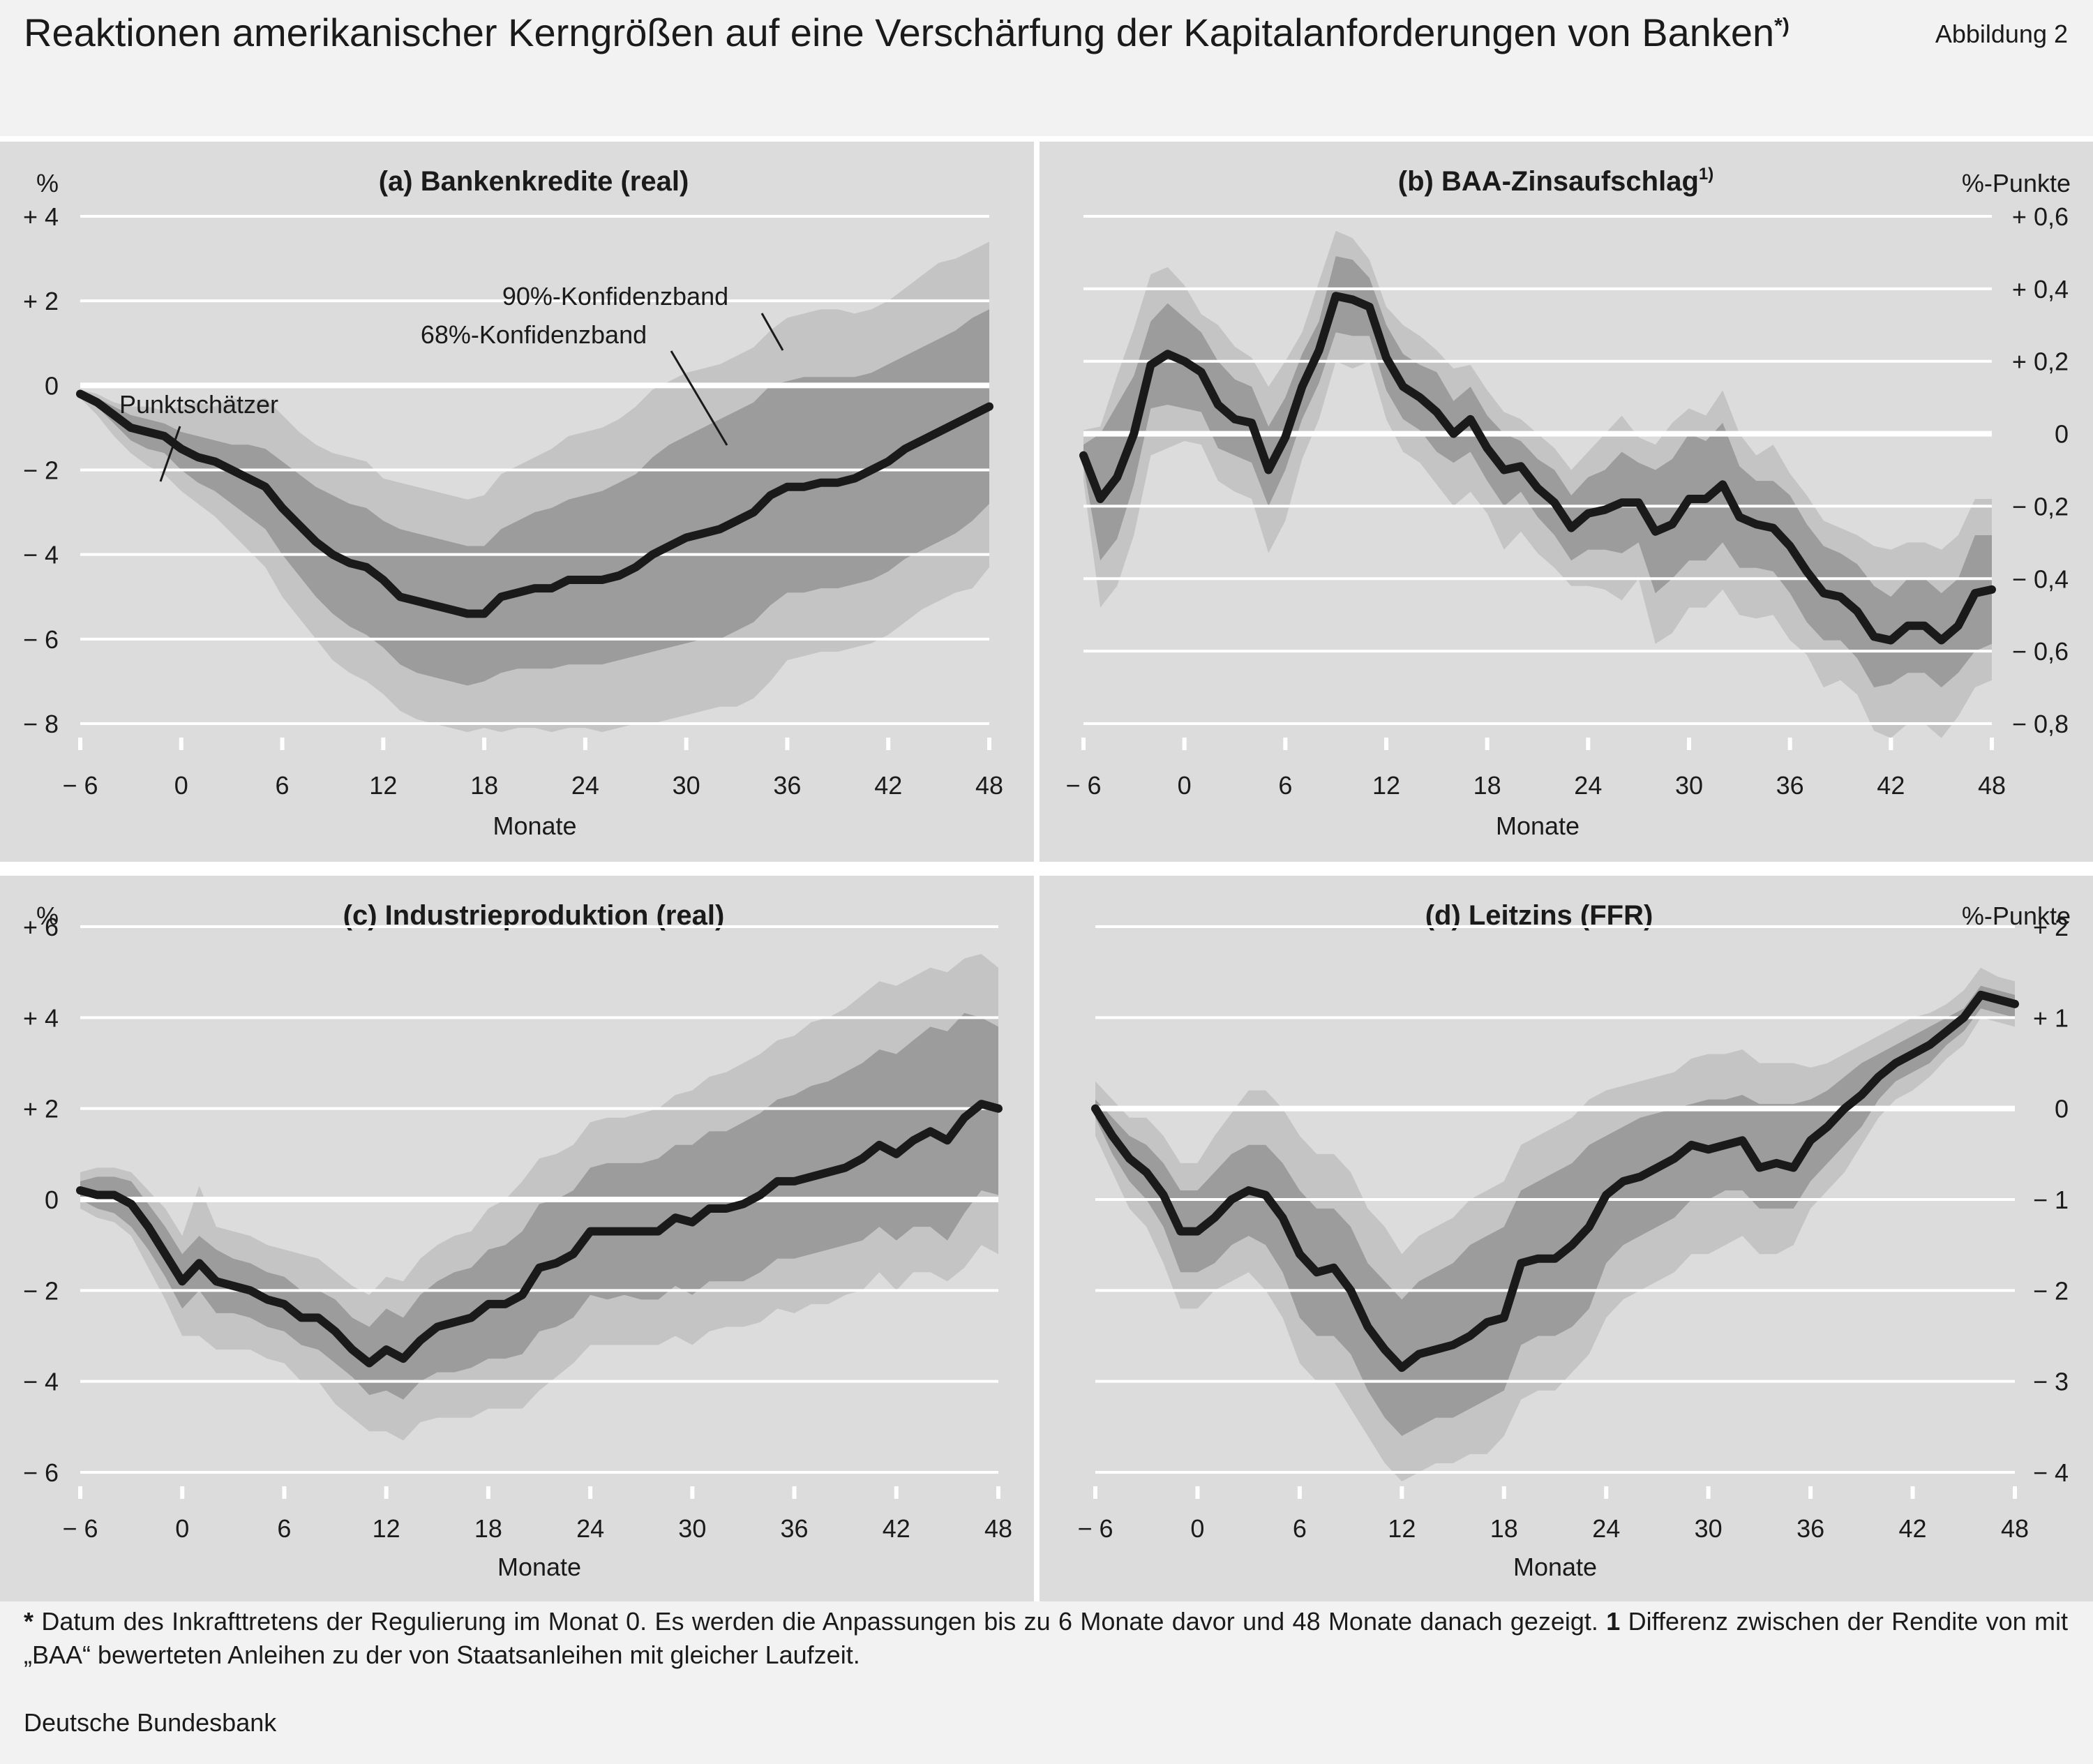 This screenshot has width=2093, height=1764. I want to click on chart-title-b: (b) BAA-Zinsaufschlag1), so click(1556, 181).